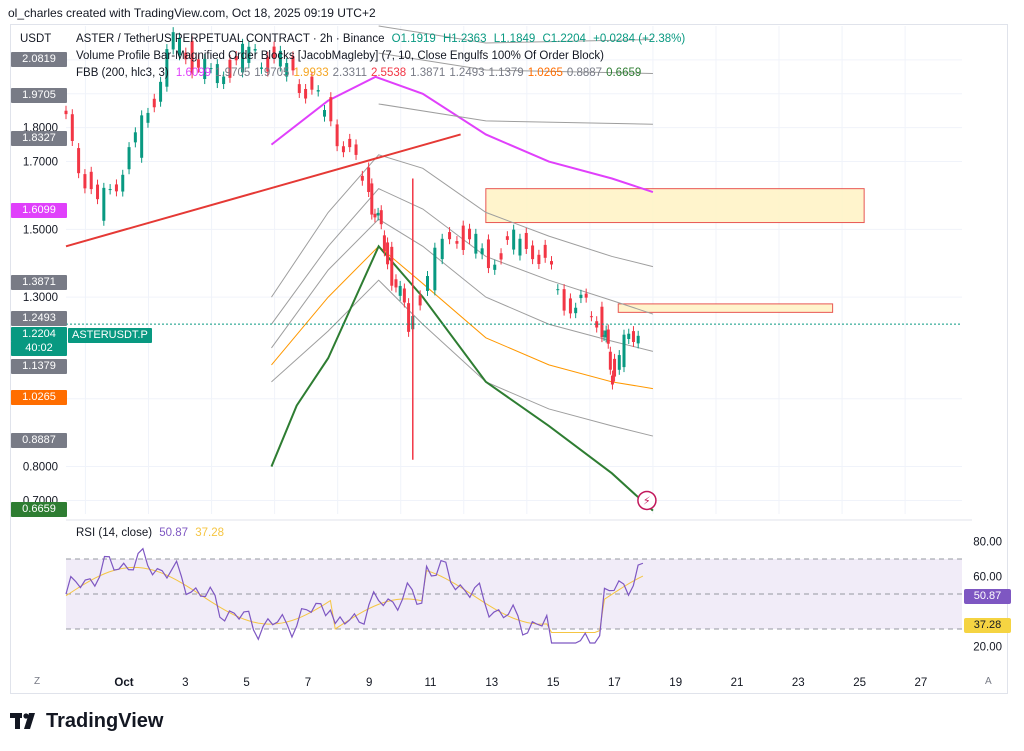 The width and height of the screenshot is (1024, 751). What do you see at coordinates (921, 683) in the screenshot?
I see `x-tick-label: 27` at bounding box center [921, 683].